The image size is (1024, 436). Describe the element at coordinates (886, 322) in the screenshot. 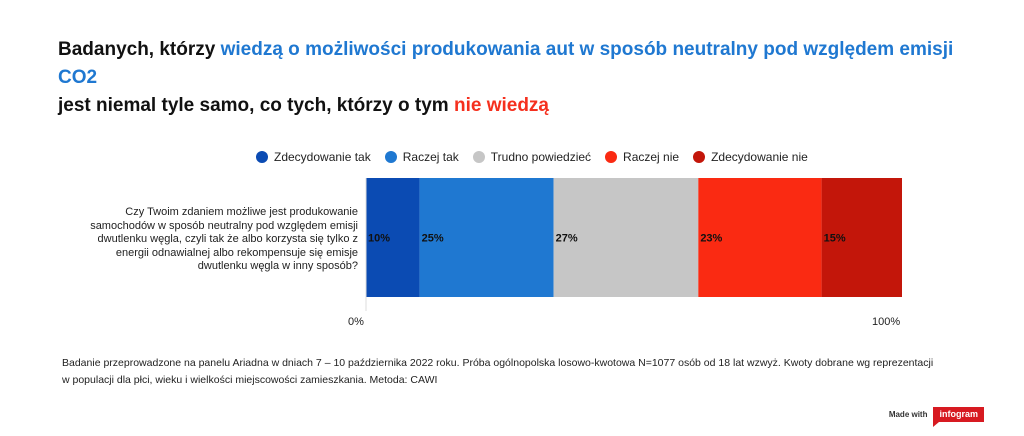

I see `axis-max-label: 100%` at that location.